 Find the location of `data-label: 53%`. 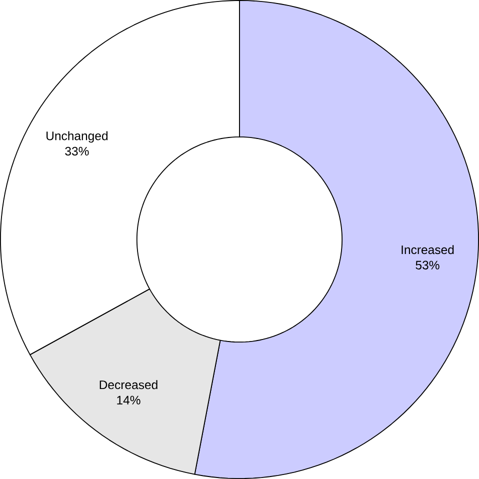

data-label: 53% is located at coordinates (428, 265).